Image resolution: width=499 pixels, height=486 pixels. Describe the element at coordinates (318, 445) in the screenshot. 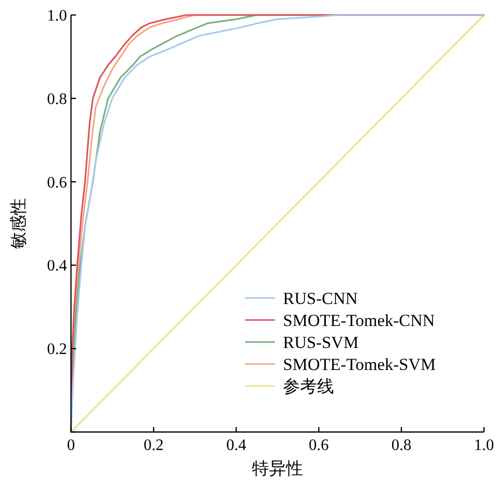

I see `x-tick-label: 0.6` at that location.